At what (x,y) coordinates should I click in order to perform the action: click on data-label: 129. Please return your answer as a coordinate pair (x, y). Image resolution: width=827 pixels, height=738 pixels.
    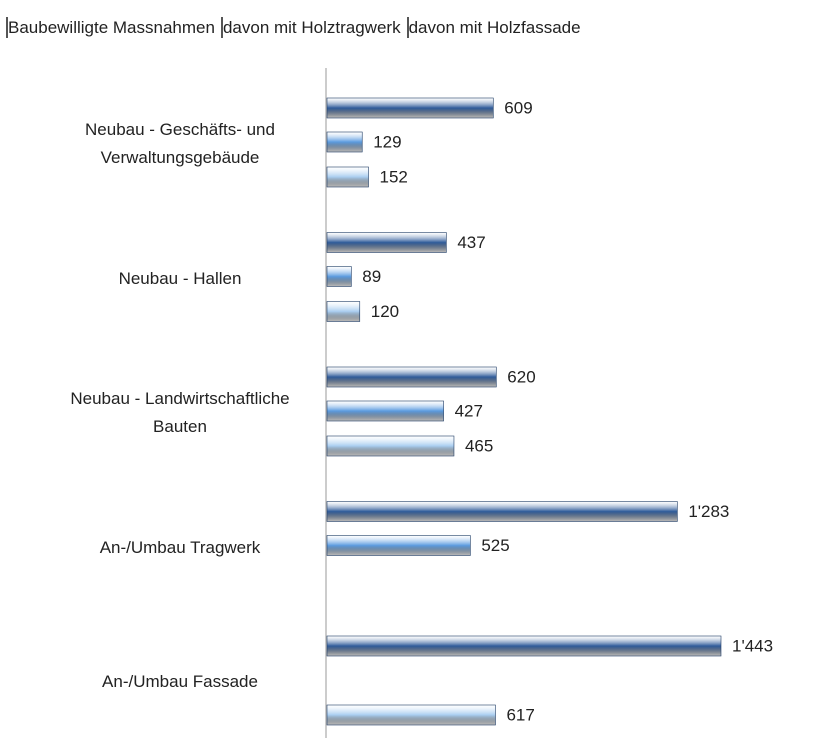
    Looking at the image, I should click on (387, 141).